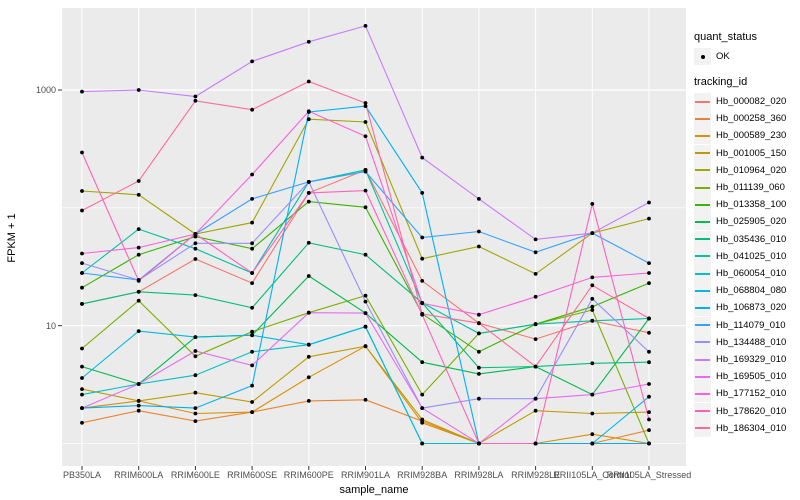 This screenshot has height=500, width=800. What do you see at coordinates (725, 37) in the screenshot?
I see `legend-title-quant-status: quant_status` at bounding box center [725, 37].